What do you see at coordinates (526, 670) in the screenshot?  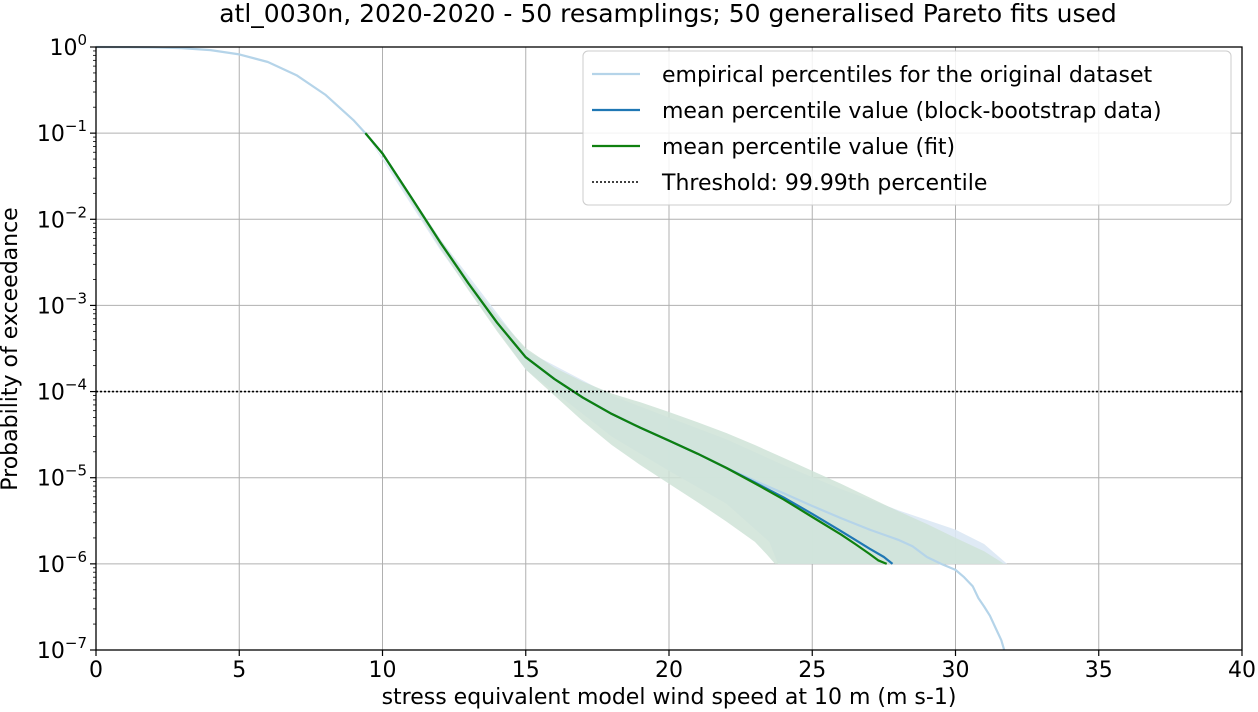 I see `x-tick-label: 15` at bounding box center [526, 670].